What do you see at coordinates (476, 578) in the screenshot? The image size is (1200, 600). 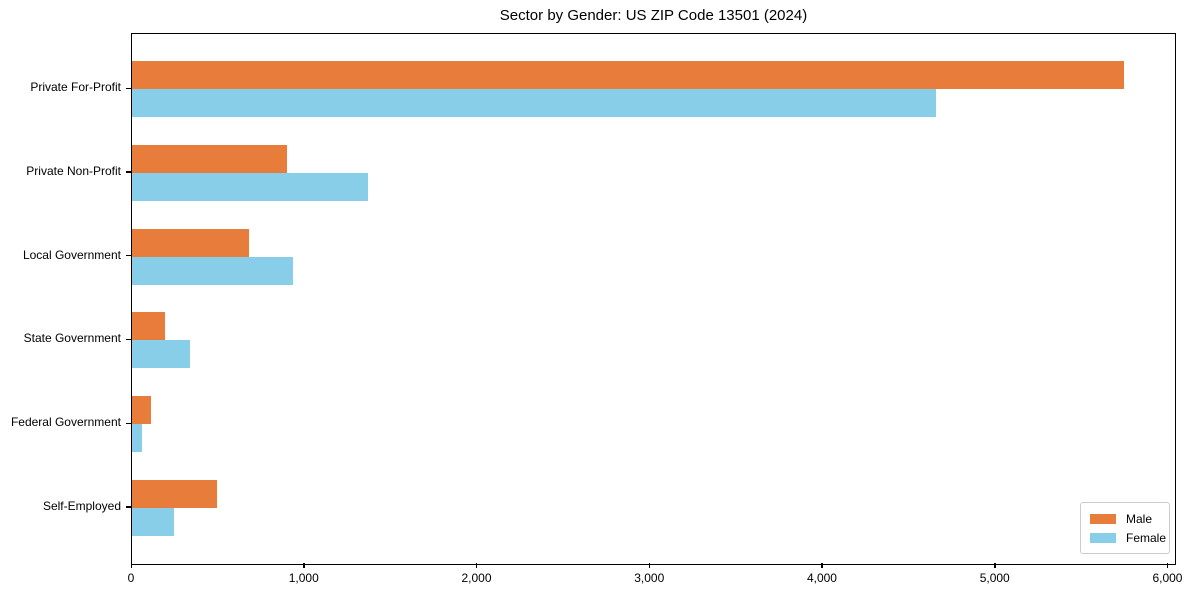 I see `x-tick-label: 2,000` at bounding box center [476, 578].